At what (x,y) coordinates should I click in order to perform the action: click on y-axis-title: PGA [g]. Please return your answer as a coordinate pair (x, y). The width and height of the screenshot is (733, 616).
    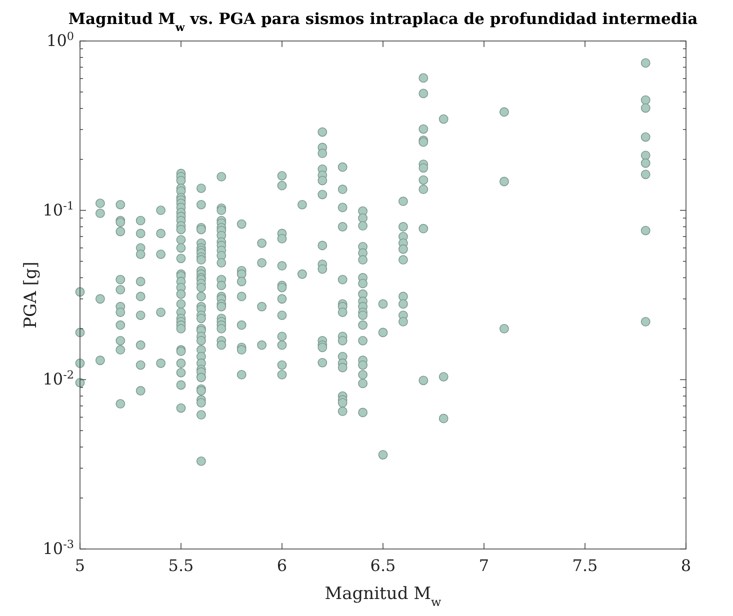
    Looking at the image, I should click on (31, 295).